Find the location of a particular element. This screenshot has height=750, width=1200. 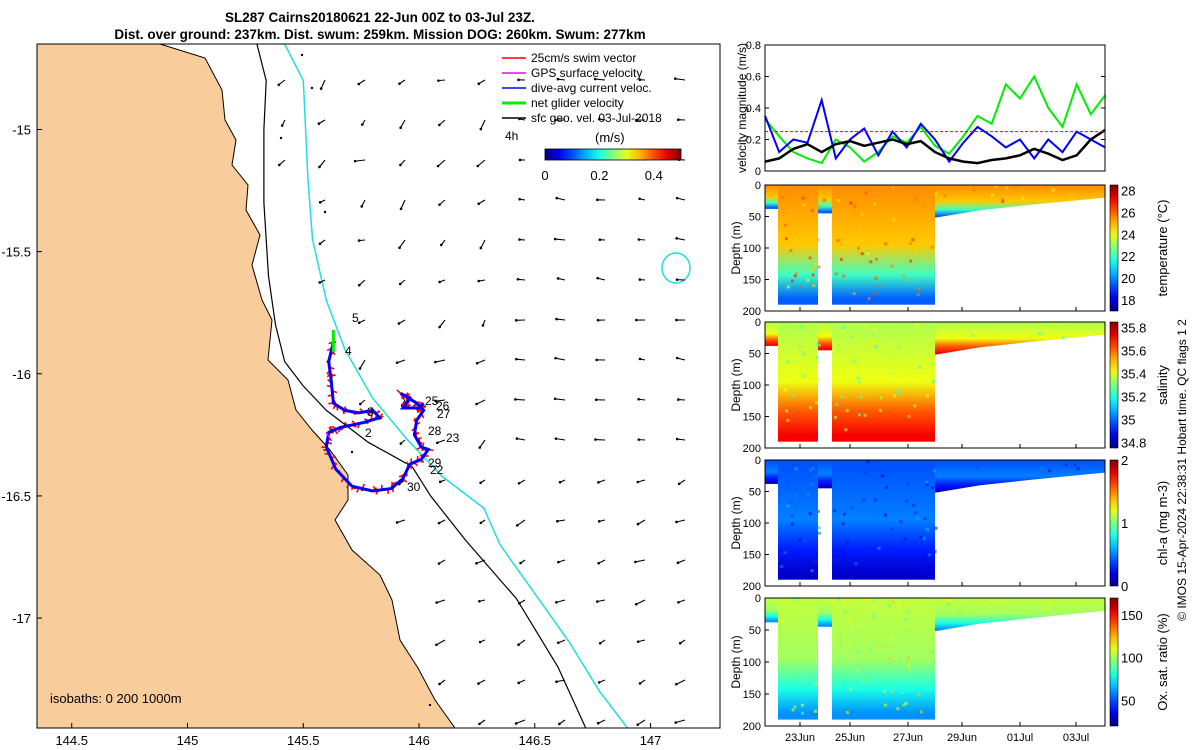

island is located at coordinates (325, 212).